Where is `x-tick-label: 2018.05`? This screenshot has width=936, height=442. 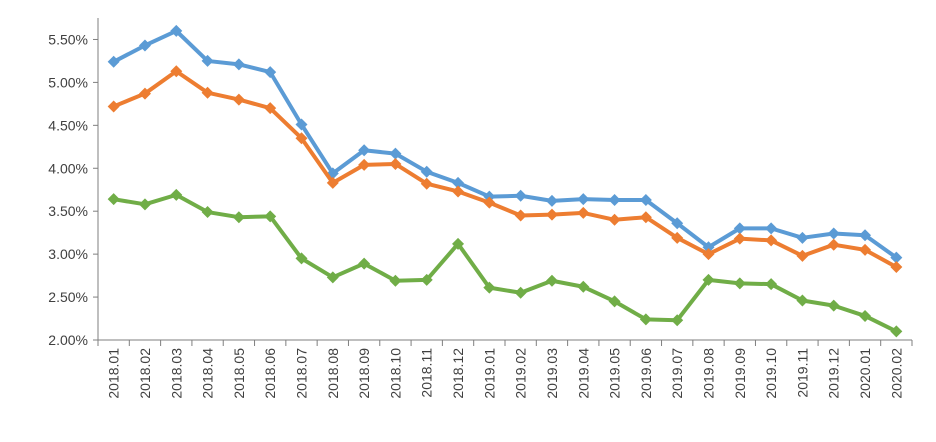 x-tick-label: 2018.05 is located at coordinates (239, 373).